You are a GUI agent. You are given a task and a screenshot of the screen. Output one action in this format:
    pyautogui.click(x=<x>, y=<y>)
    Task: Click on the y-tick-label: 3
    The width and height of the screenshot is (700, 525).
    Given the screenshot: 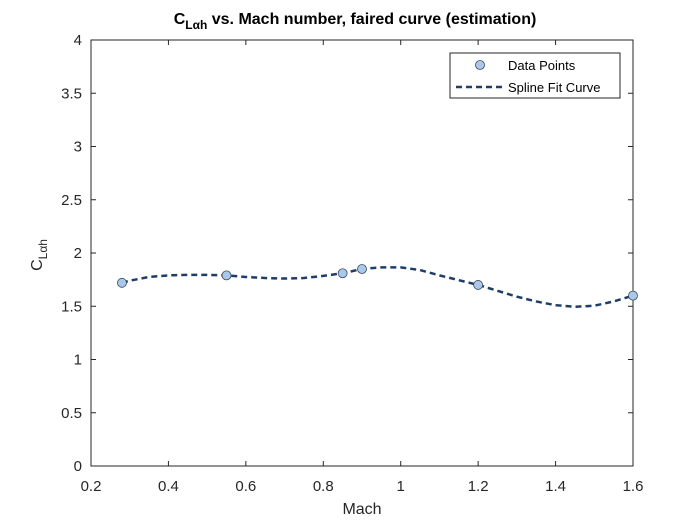 What is the action you would take?
    pyautogui.click(x=78, y=147)
    